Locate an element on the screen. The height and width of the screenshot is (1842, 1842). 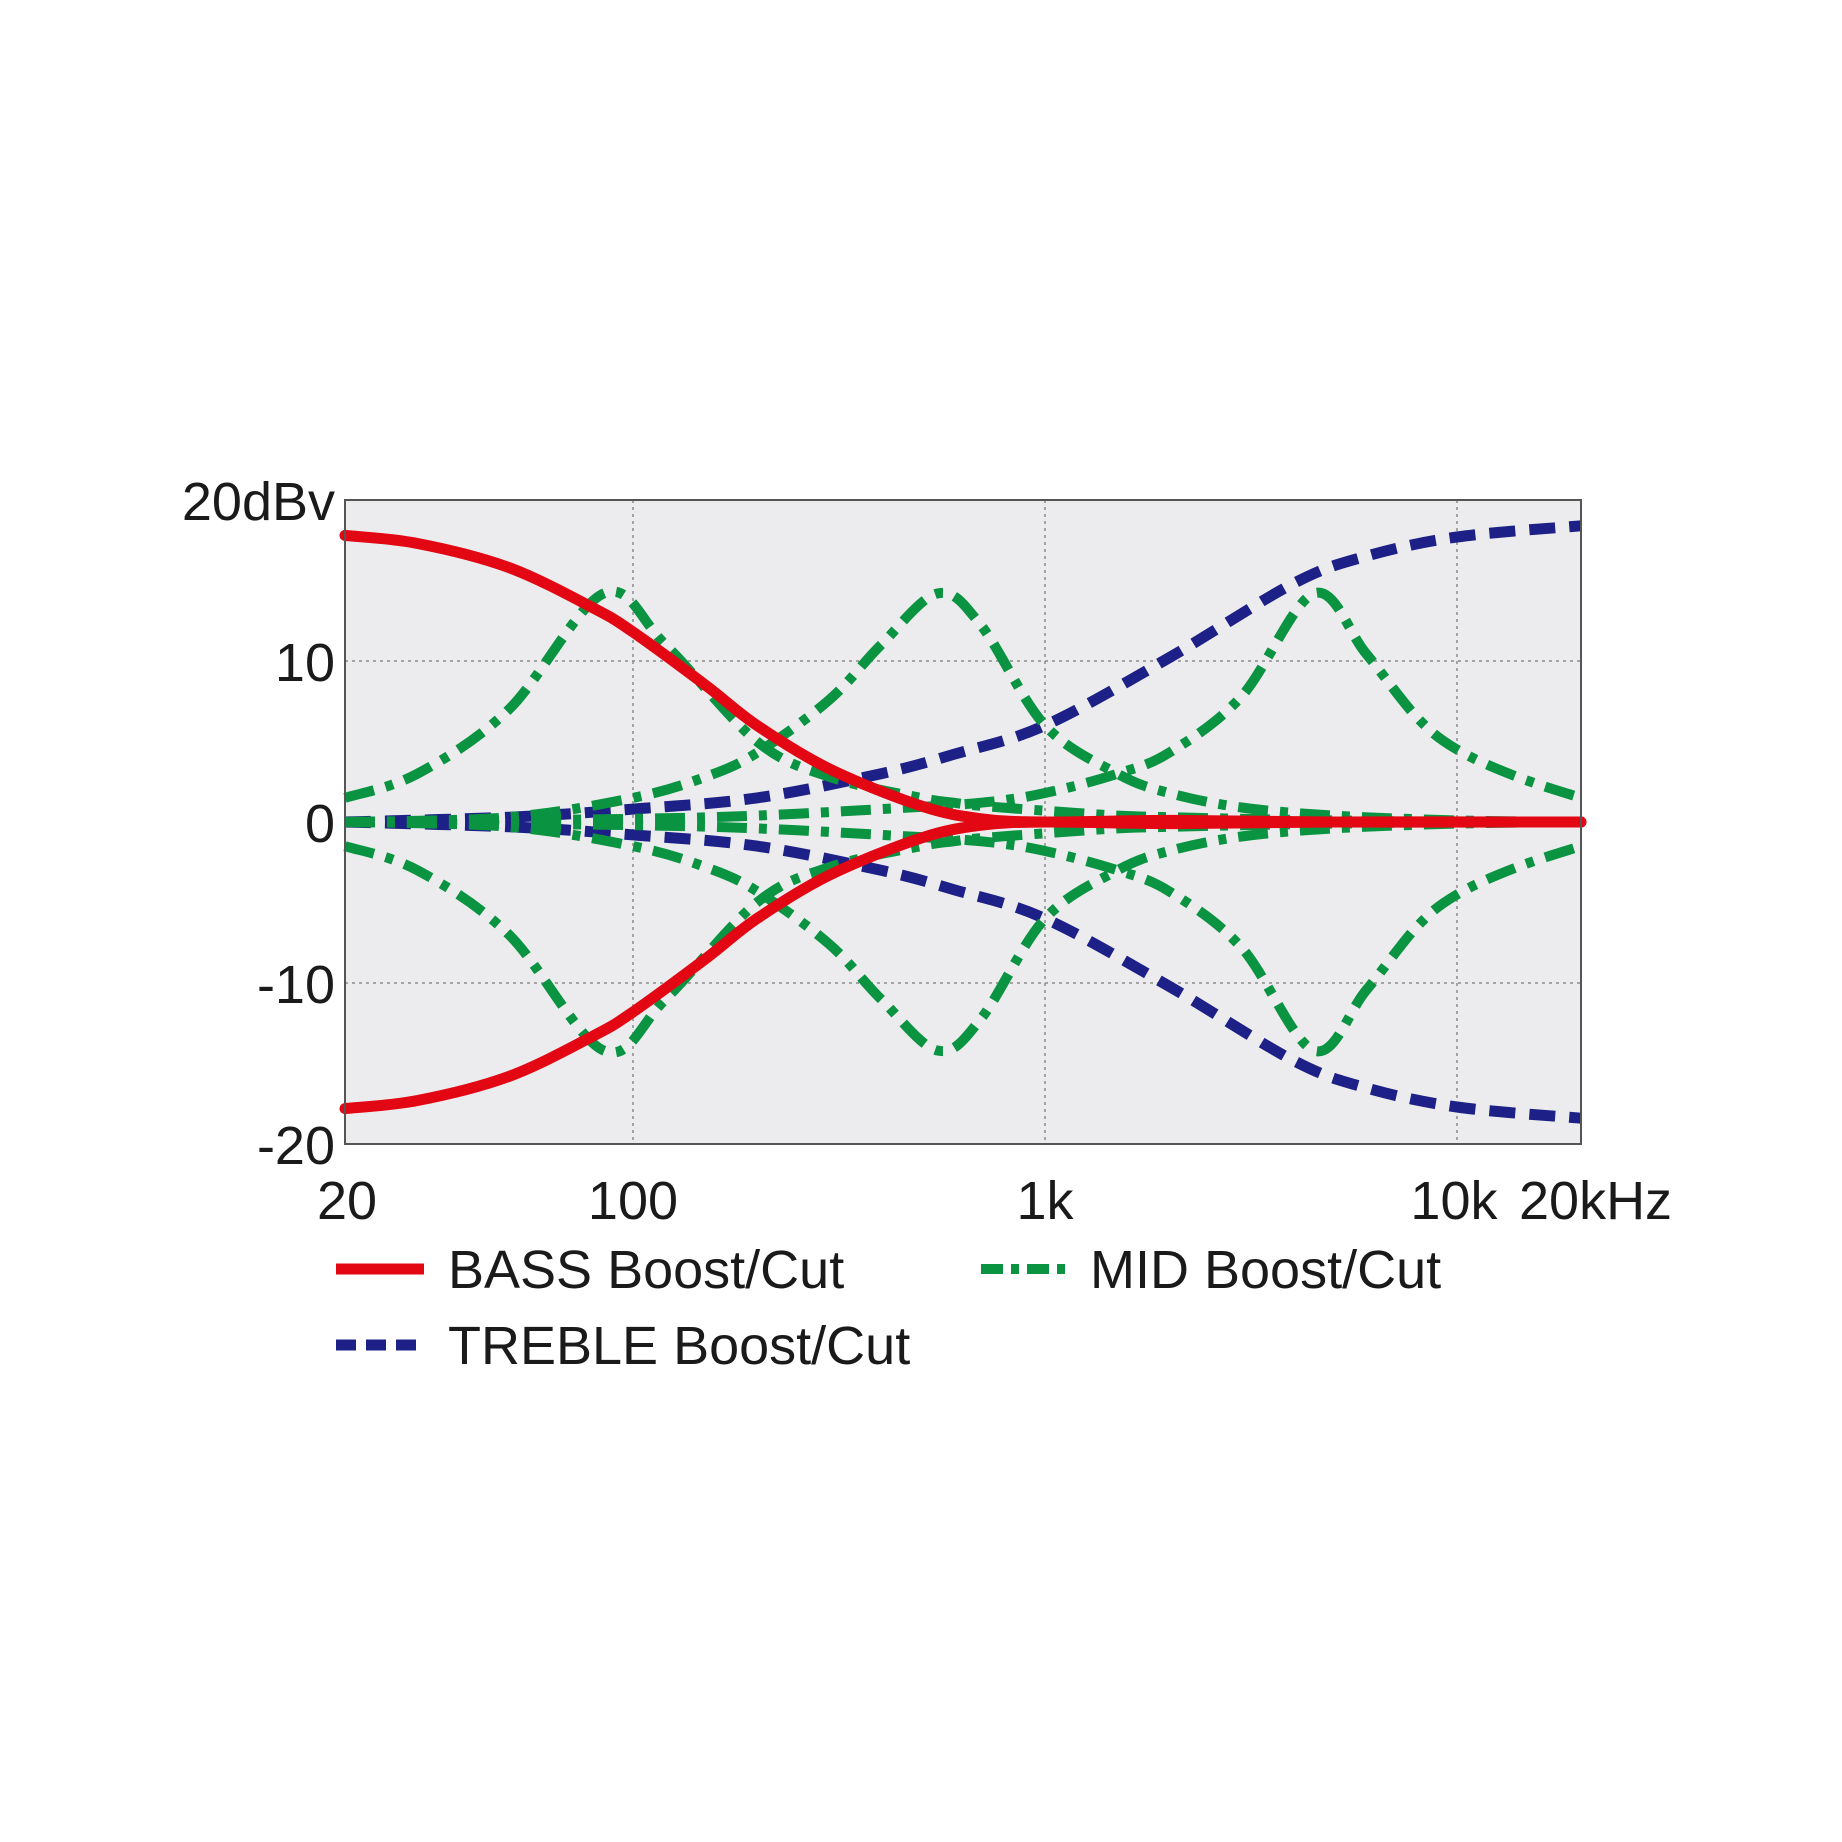
y-tick-label: 0 is located at coordinates (320, 824).